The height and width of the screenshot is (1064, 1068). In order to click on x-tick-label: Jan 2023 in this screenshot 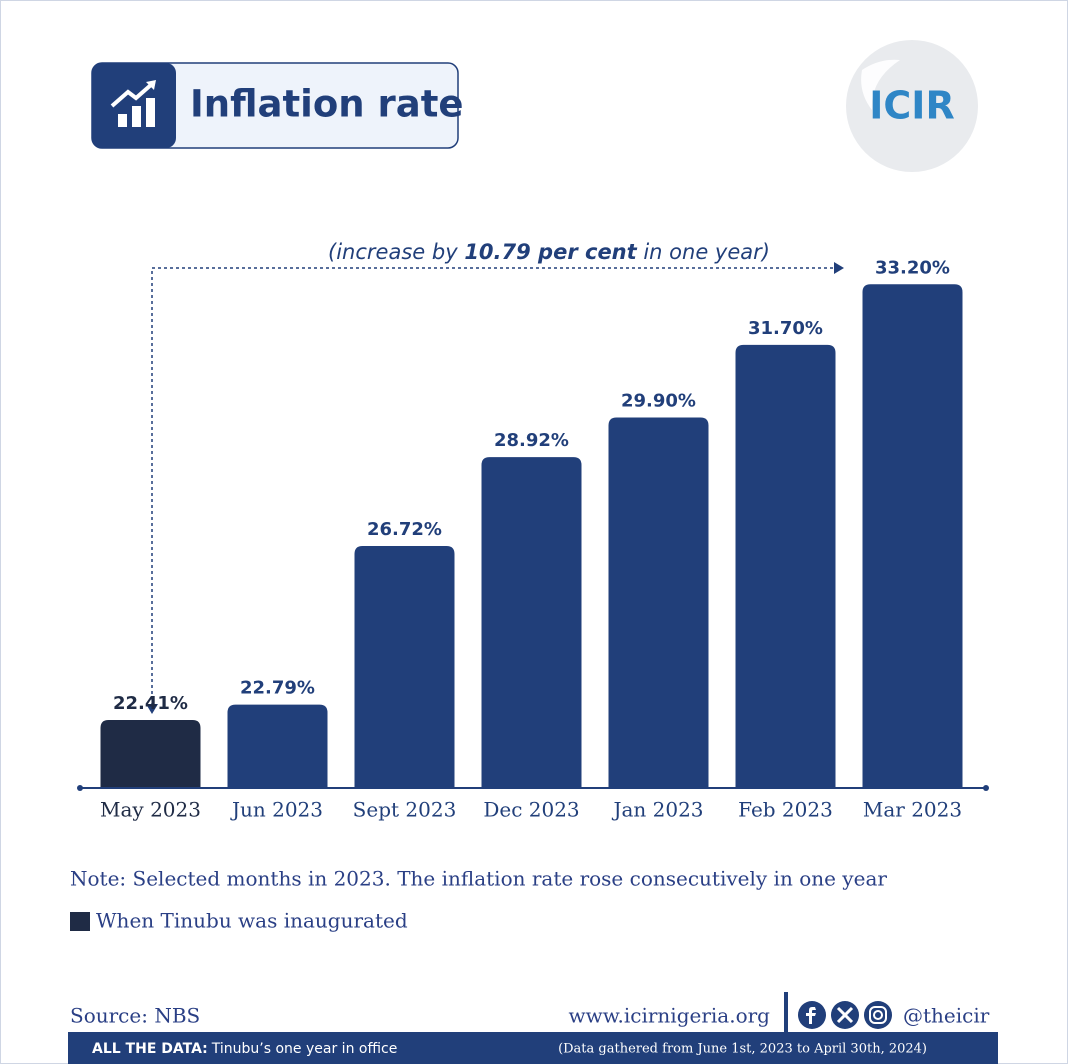, I will do `click(657, 810)`.